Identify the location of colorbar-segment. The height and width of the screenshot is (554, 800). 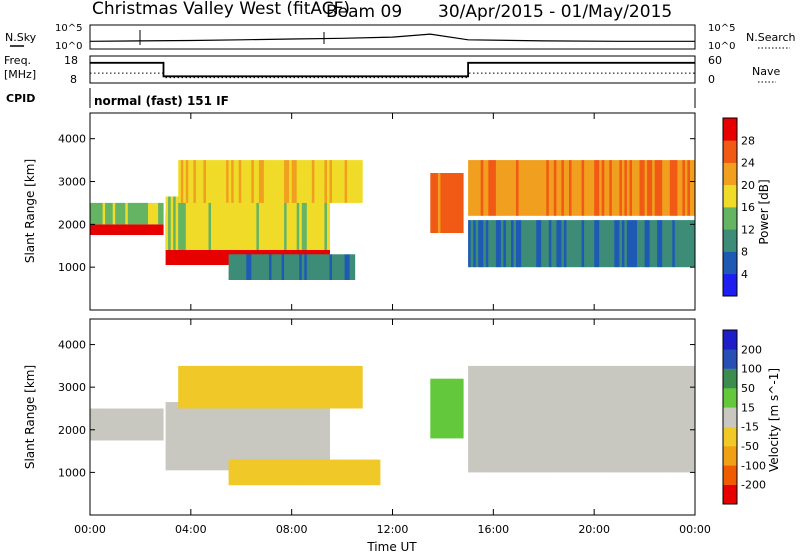
(730, 129).